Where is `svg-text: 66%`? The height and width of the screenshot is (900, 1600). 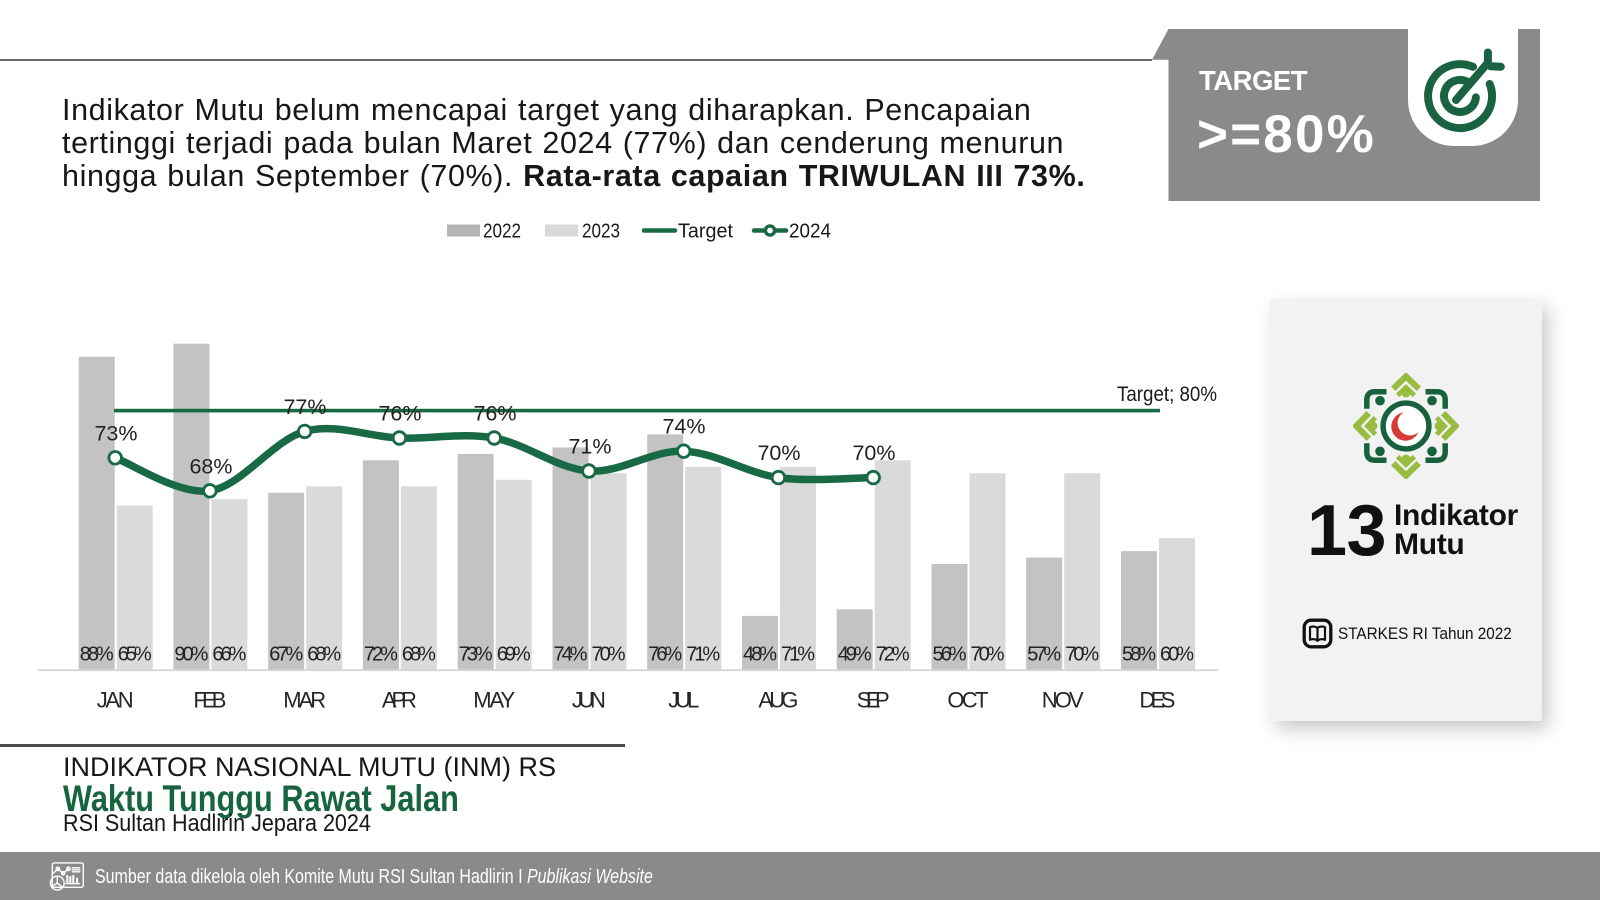
svg-text: 66% is located at coordinates (229, 655).